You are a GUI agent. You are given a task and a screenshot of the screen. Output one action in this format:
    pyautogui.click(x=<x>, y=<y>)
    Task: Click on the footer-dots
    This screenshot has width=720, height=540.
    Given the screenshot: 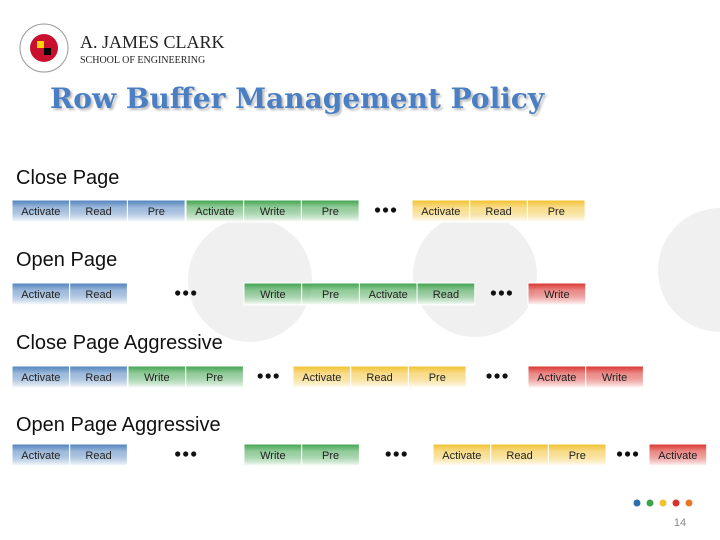 What is the action you would take?
    pyautogui.click(x=663, y=503)
    